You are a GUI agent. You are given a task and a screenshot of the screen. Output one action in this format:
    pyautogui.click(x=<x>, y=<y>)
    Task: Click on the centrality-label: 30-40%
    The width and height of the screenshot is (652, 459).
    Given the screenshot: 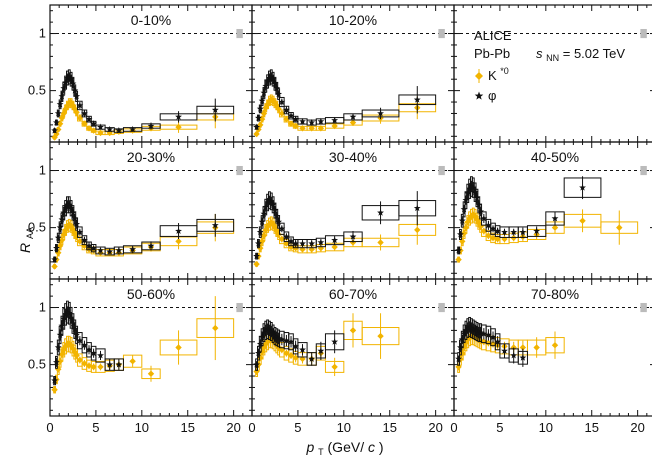 What is the action you would take?
    pyautogui.click(x=353, y=157)
    